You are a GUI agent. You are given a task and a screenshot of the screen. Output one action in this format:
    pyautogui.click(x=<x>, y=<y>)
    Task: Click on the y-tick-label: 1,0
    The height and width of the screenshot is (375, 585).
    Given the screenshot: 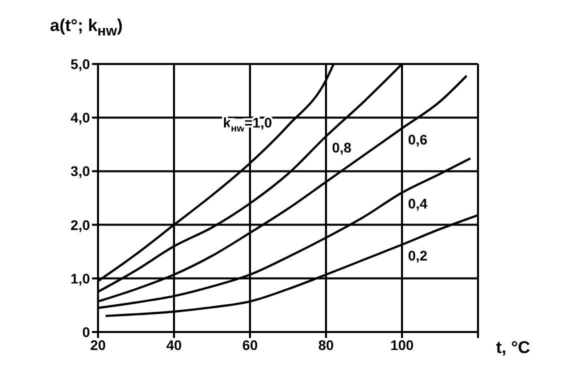 What is the action you would take?
    pyautogui.click(x=80, y=278)
    